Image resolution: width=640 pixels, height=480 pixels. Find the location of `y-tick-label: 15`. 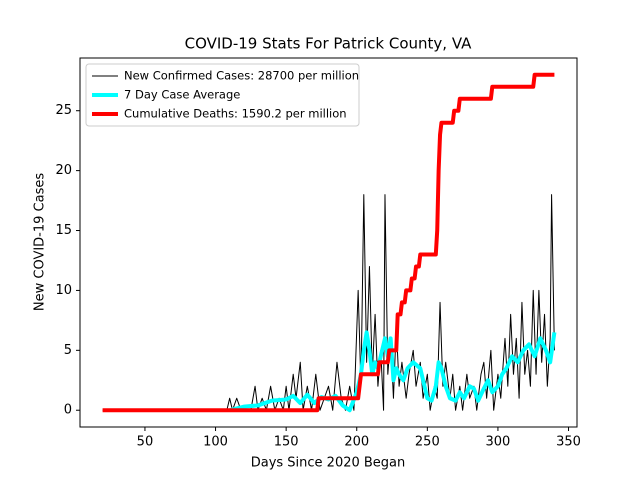

y-tick-label: 15 is located at coordinates (63, 230).